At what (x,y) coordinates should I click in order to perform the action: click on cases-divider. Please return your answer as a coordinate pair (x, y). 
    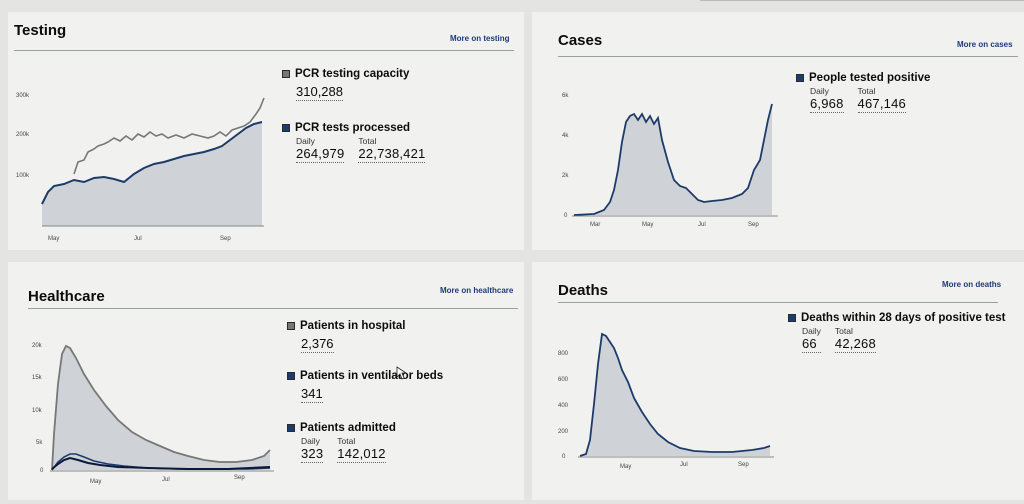
    Looking at the image, I should click on (788, 56).